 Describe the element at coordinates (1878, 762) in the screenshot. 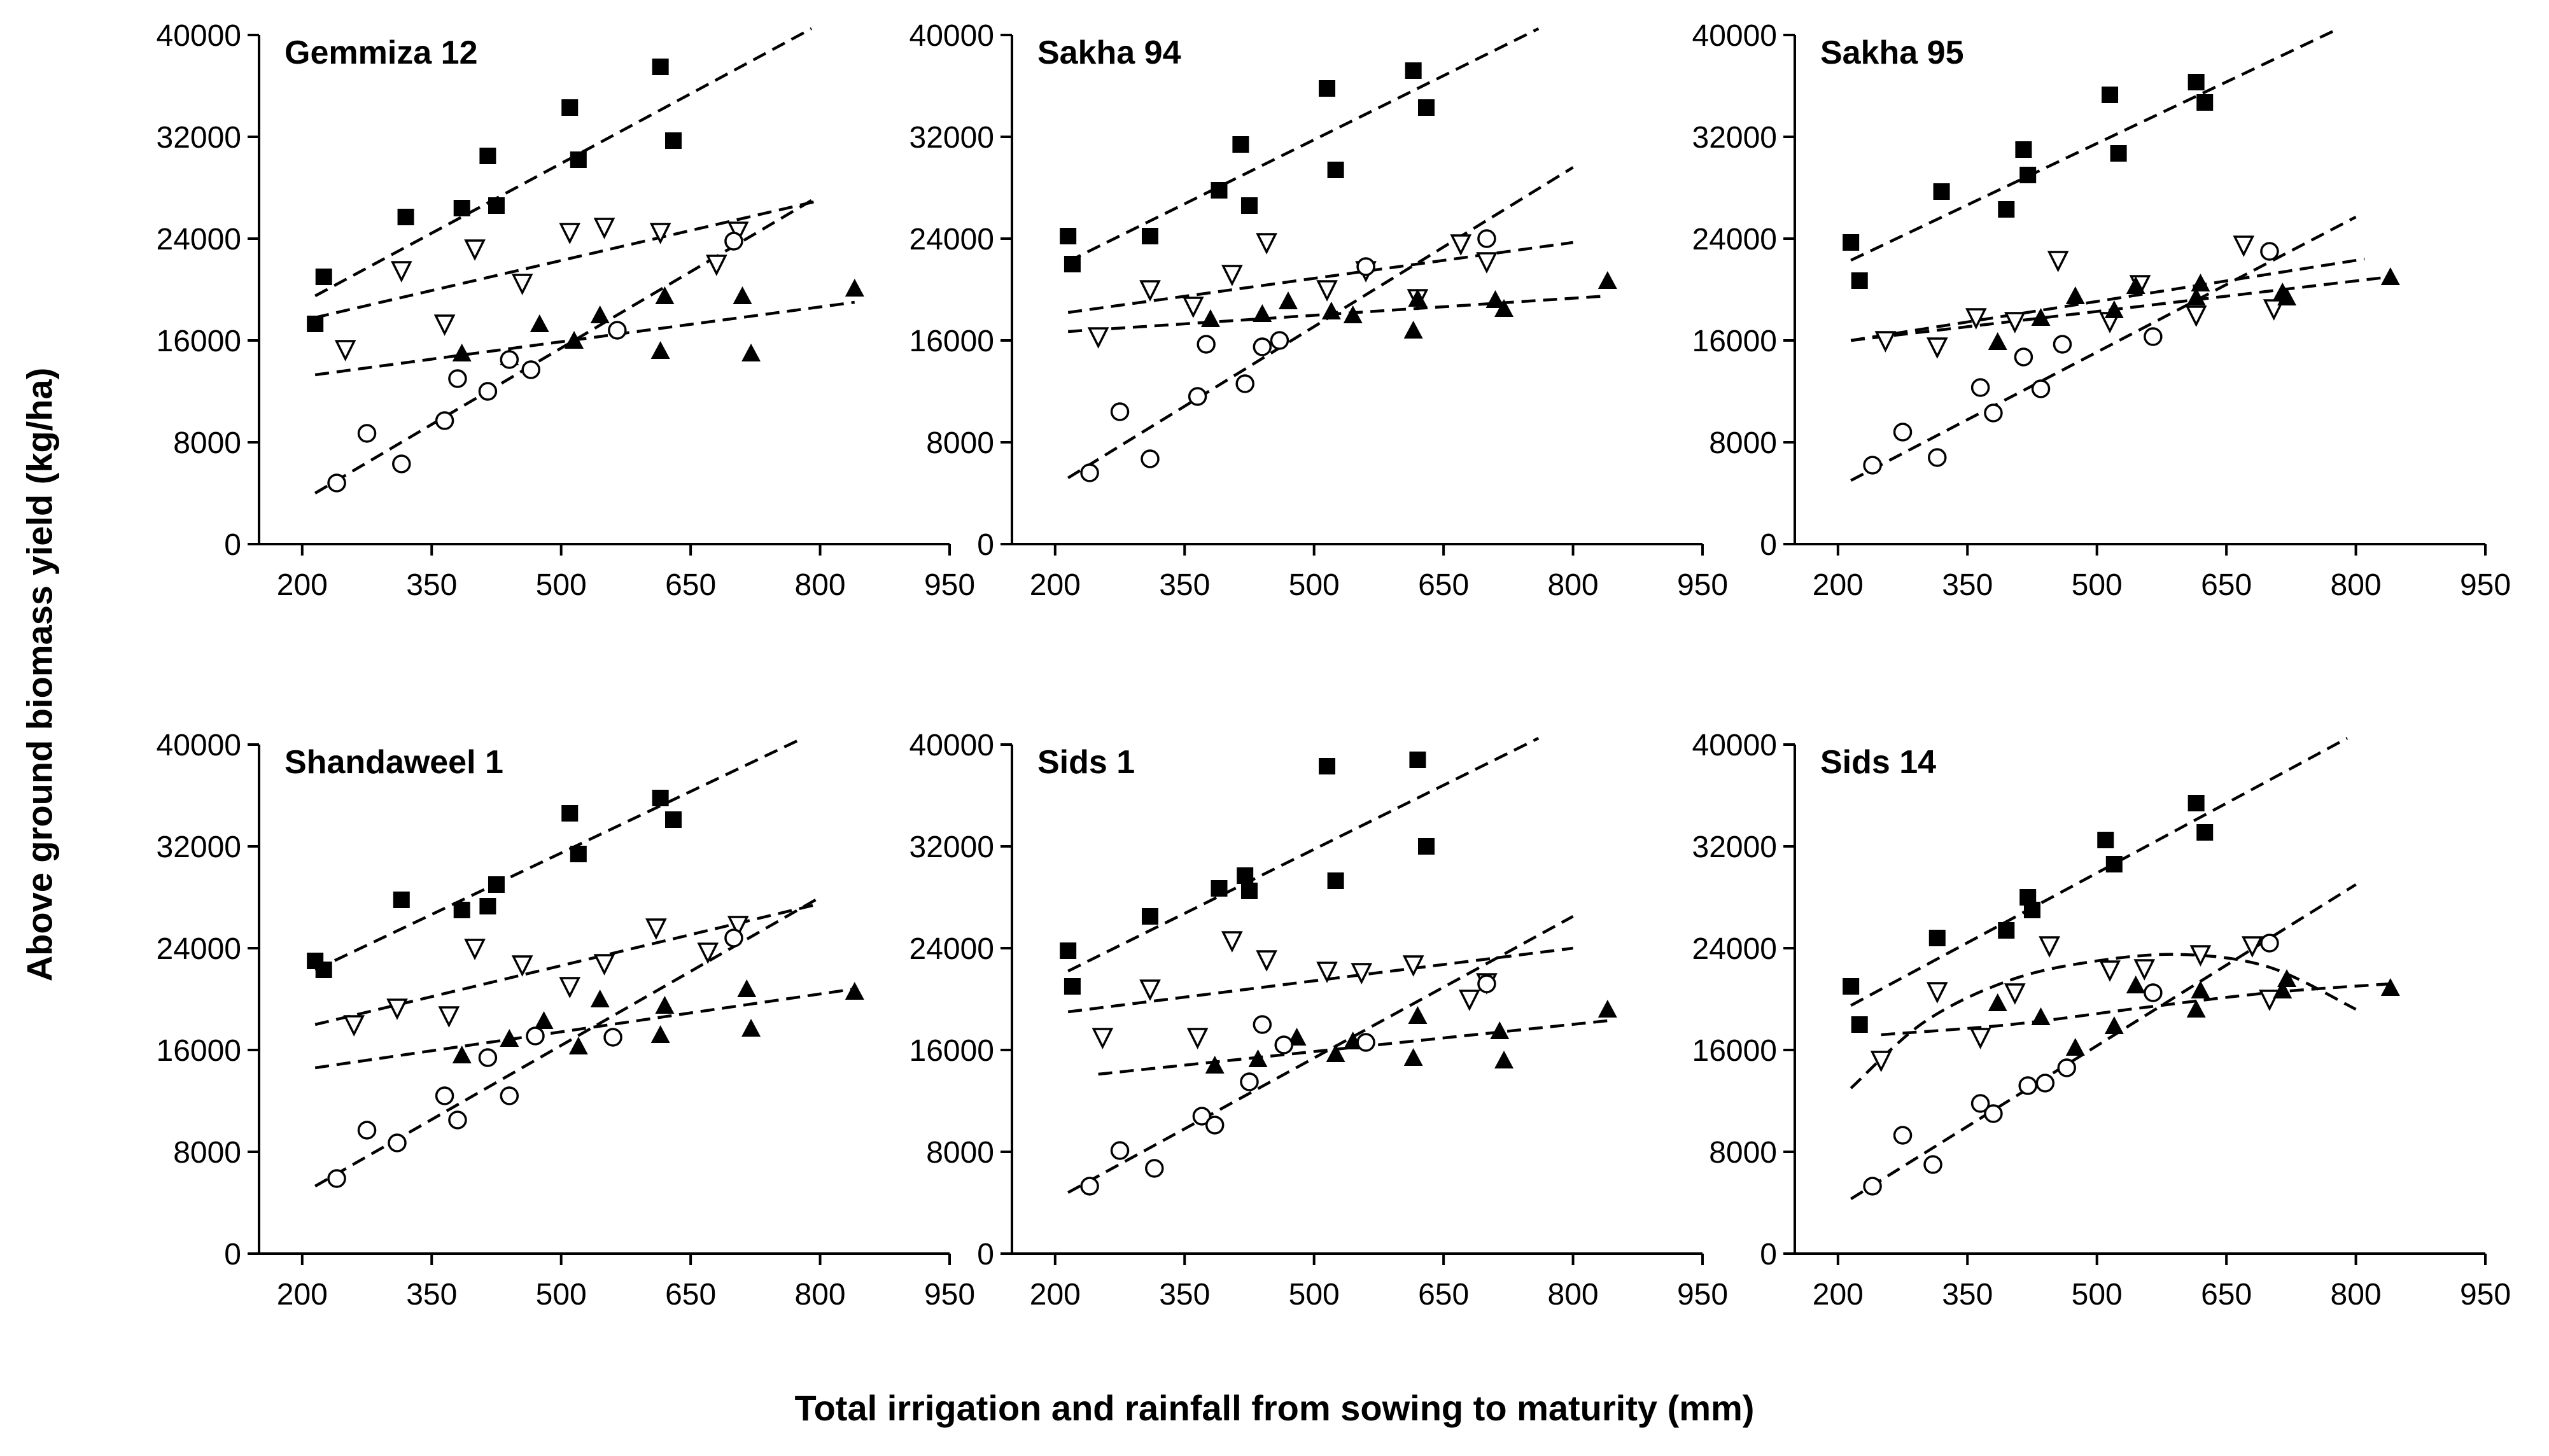

I see `panel-title: Sids 14` at that location.